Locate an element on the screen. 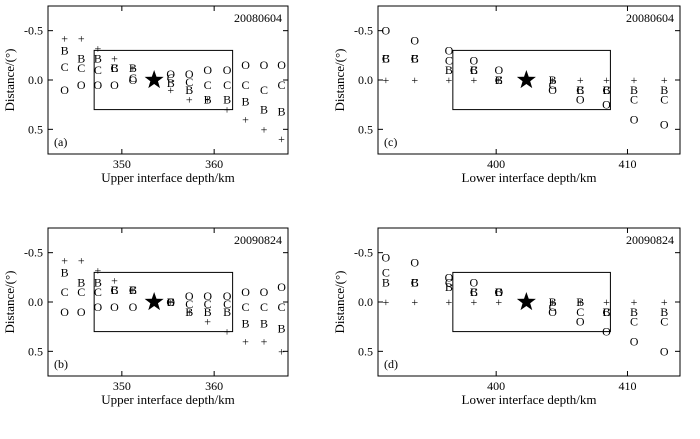 This screenshot has height=439, width=700. y-tick-label: 0.0 is located at coordinates (35, 302).